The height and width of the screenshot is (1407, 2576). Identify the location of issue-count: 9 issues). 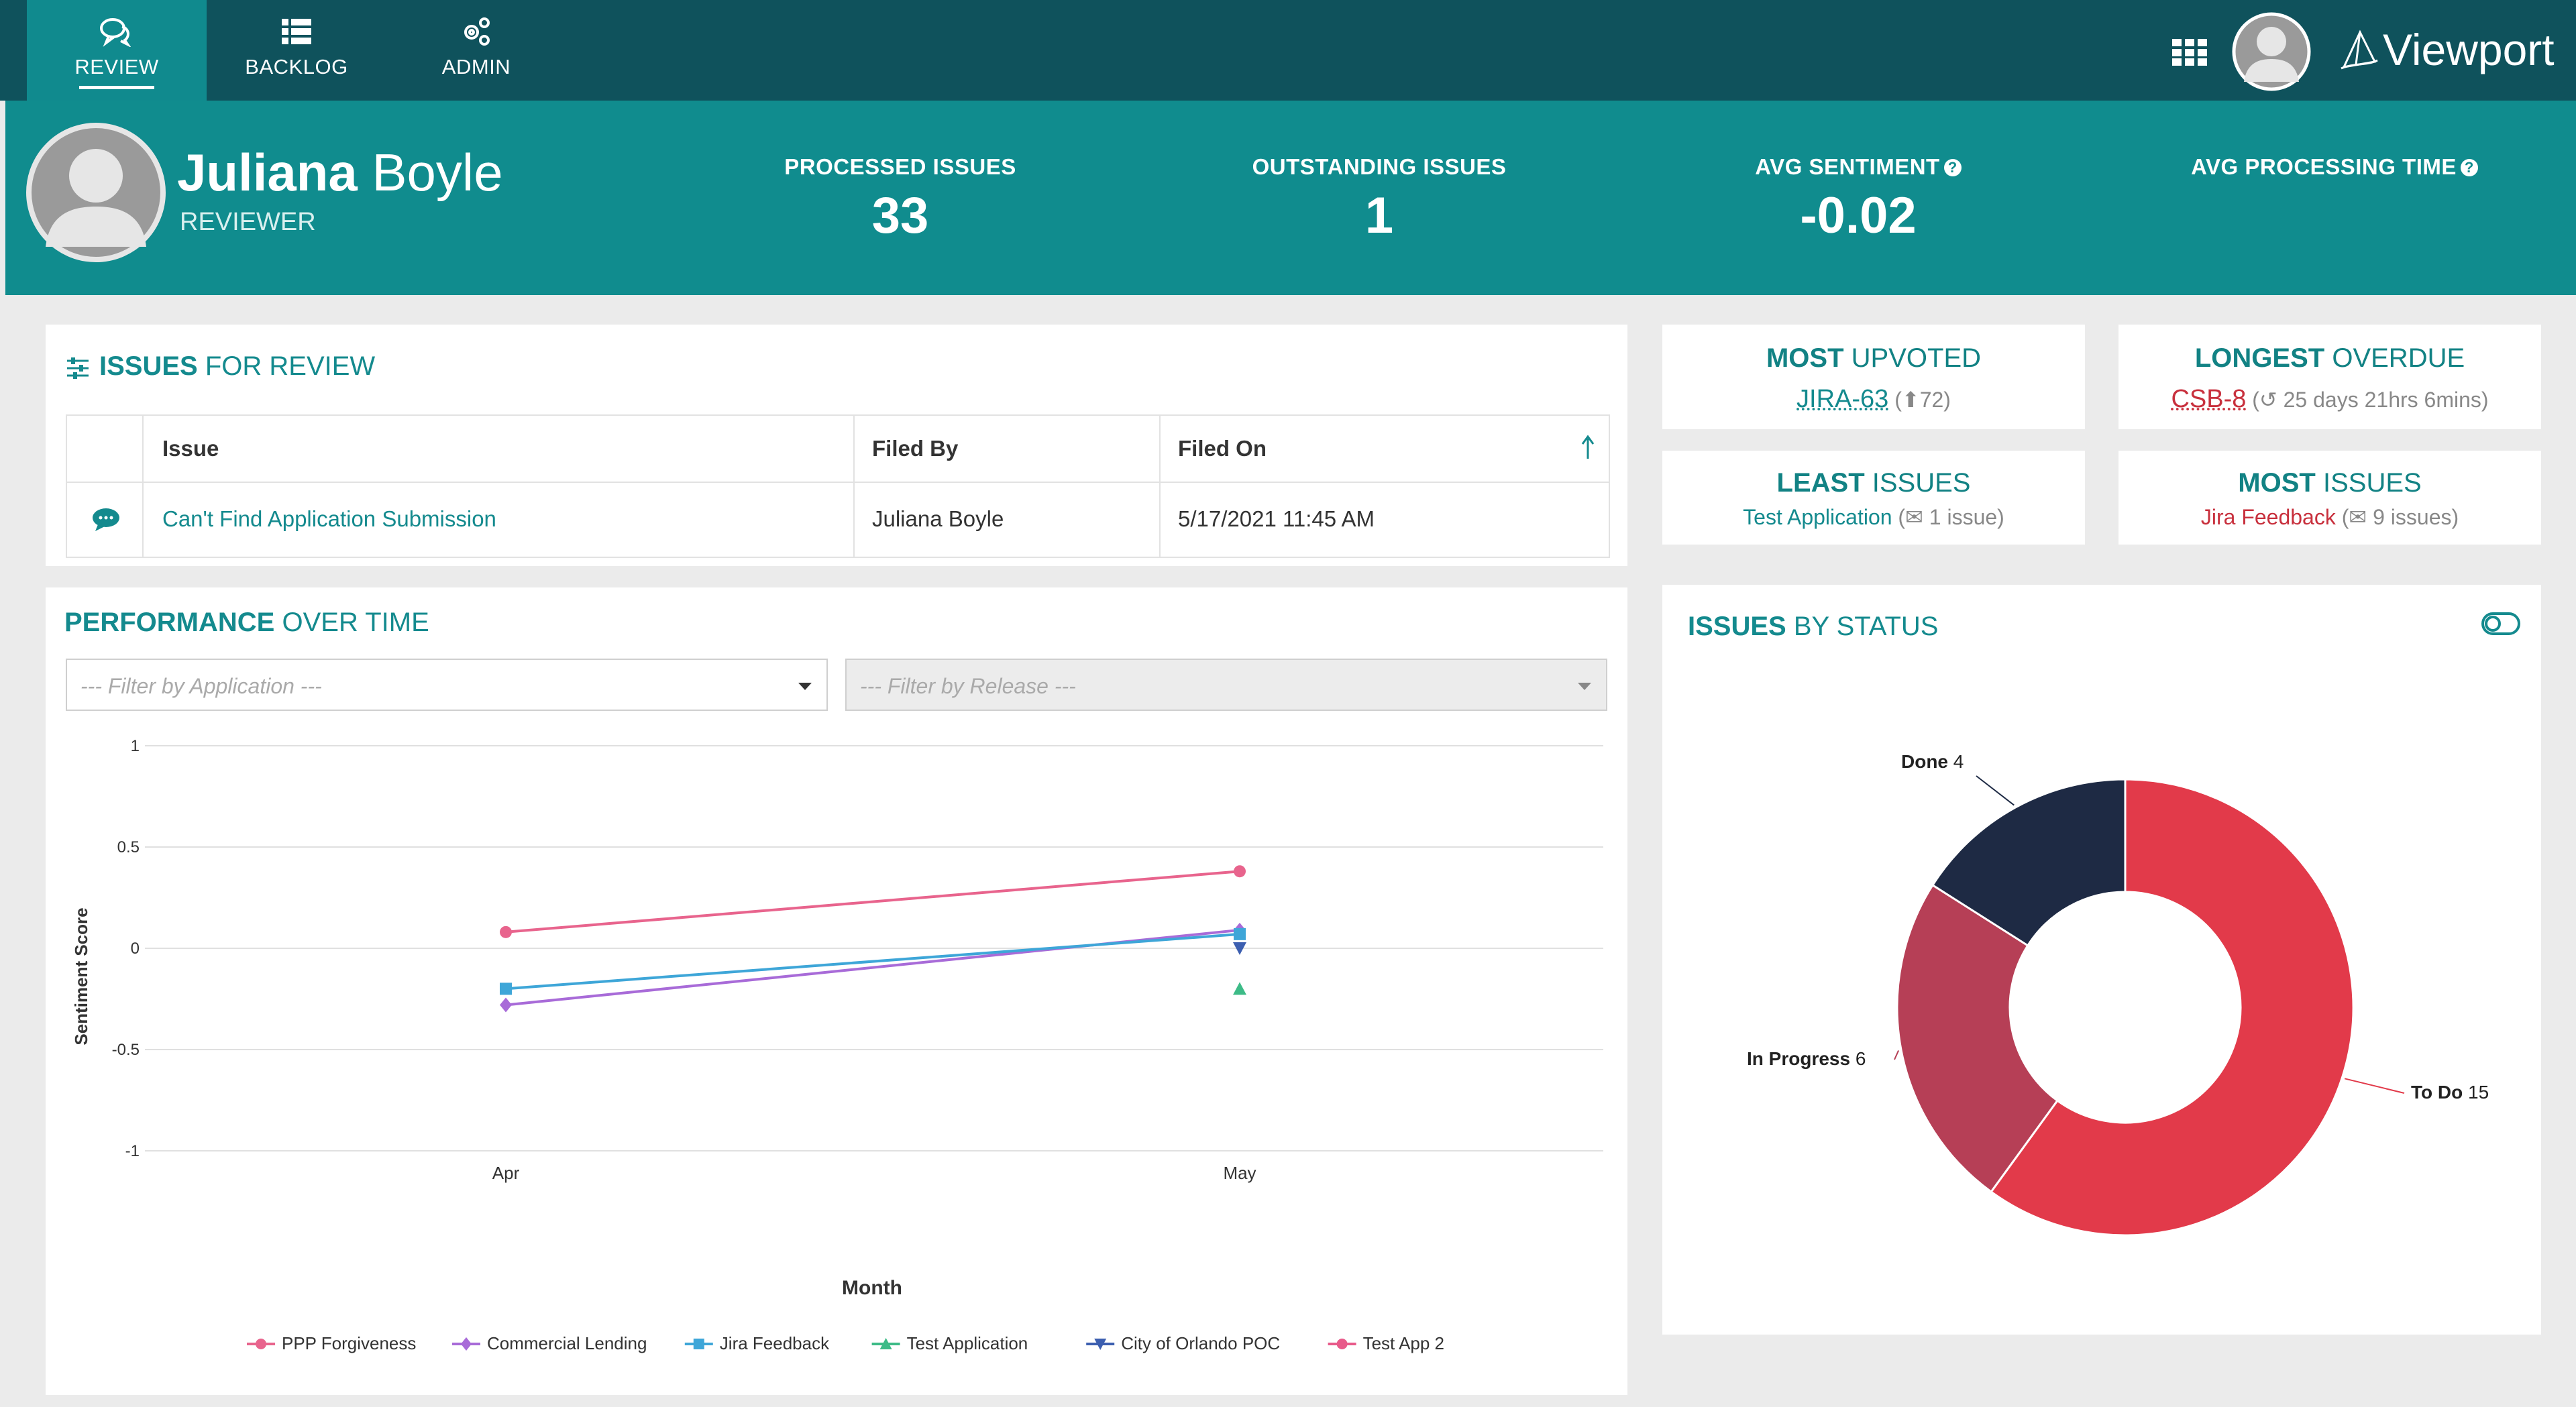
(2416, 517).